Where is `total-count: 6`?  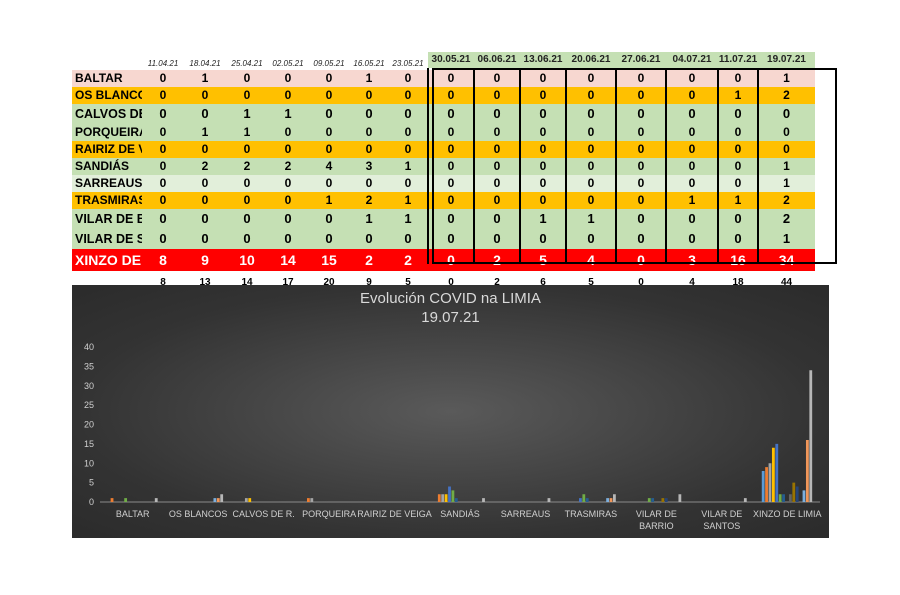 total-count: 6 is located at coordinates (543, 282).